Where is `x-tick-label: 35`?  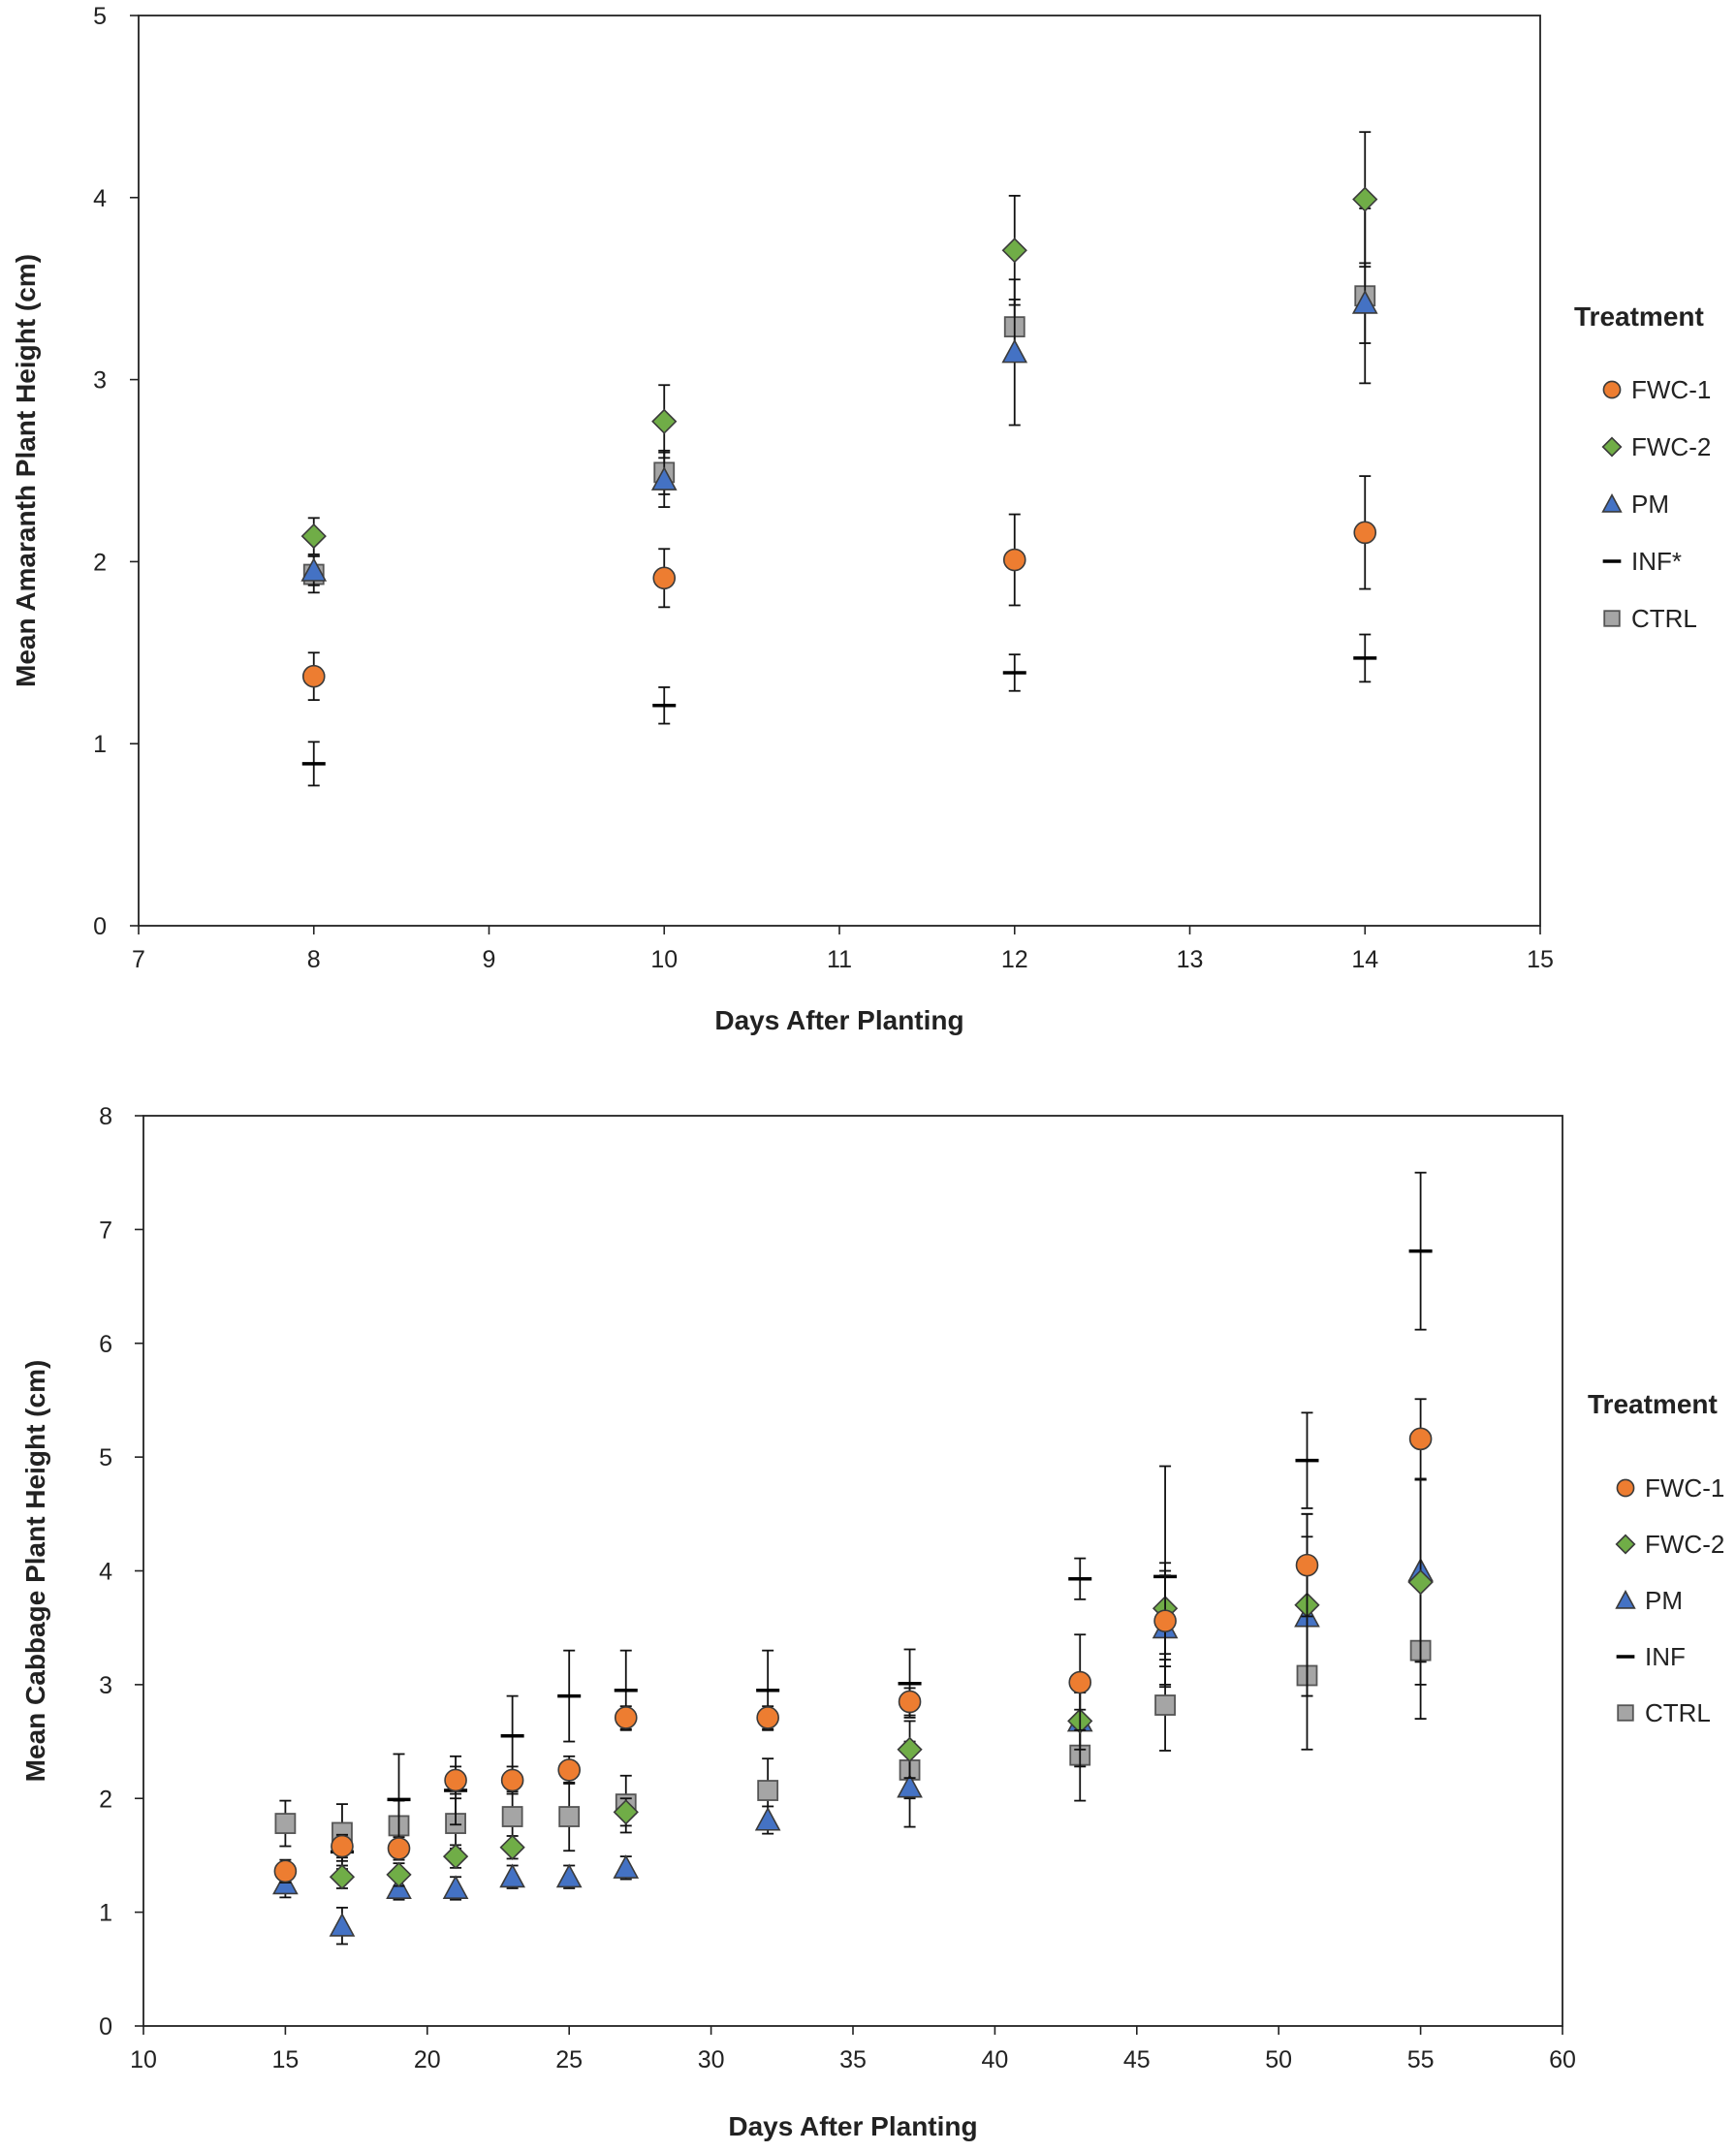
x-tick-label: 35 is located at coordinates (853, 2059).